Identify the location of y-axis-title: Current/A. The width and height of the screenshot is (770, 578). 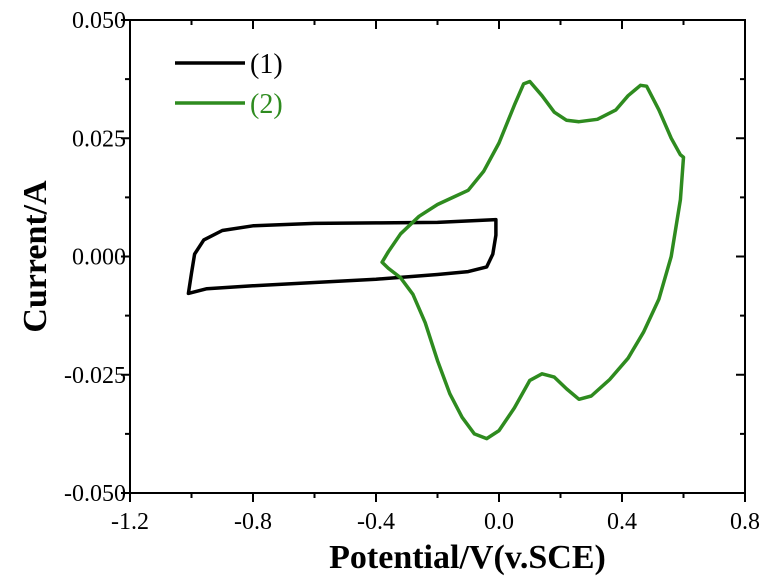
(35, 256).